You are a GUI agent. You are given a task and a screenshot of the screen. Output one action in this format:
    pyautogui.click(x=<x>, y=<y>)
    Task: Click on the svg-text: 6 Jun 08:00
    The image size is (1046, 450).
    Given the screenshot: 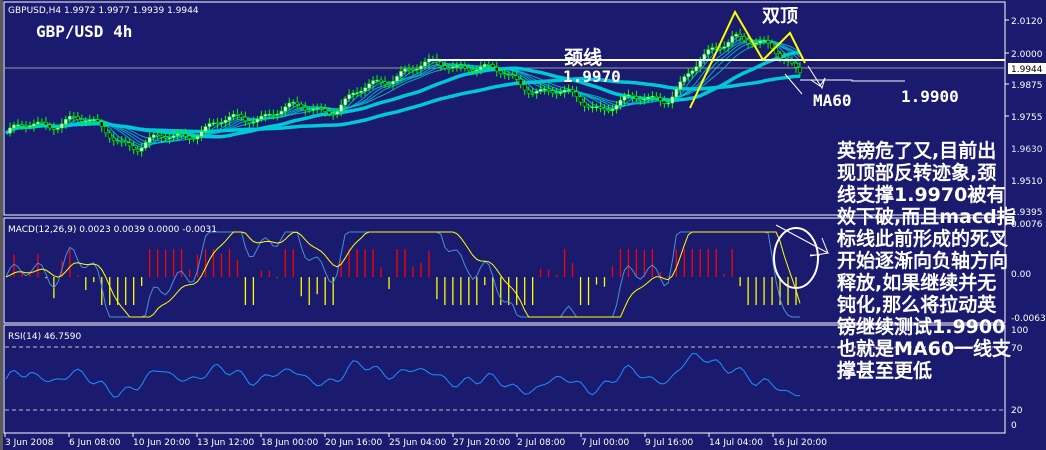 What is the action you would take?
    pyautogui.click(x=95, y=443)
    